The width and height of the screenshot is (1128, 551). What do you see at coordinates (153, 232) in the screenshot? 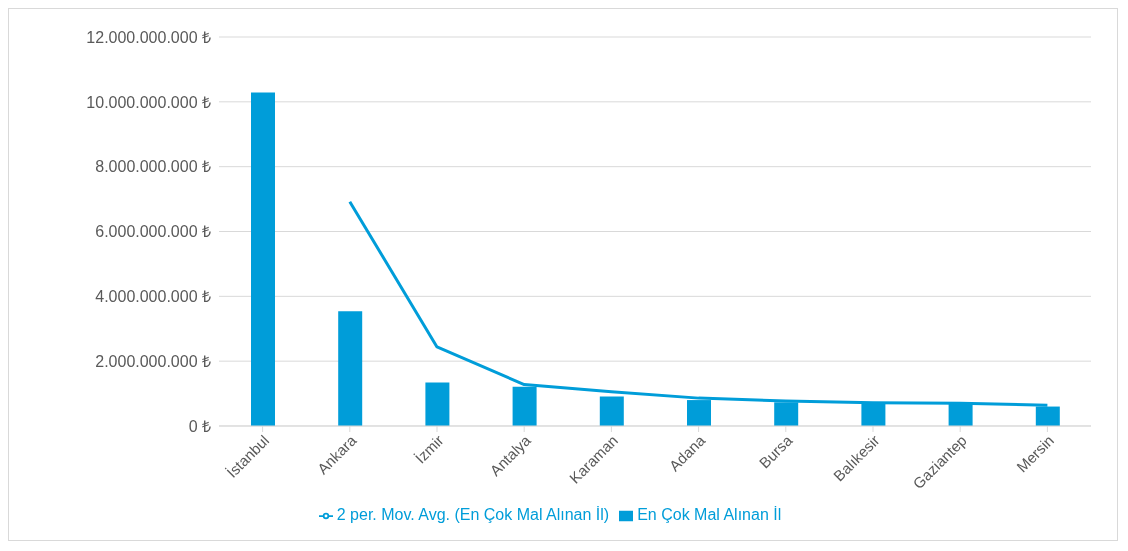
I see `y-tick-label: 6.000.000.000 ₺` at bounding box center [153, 232].